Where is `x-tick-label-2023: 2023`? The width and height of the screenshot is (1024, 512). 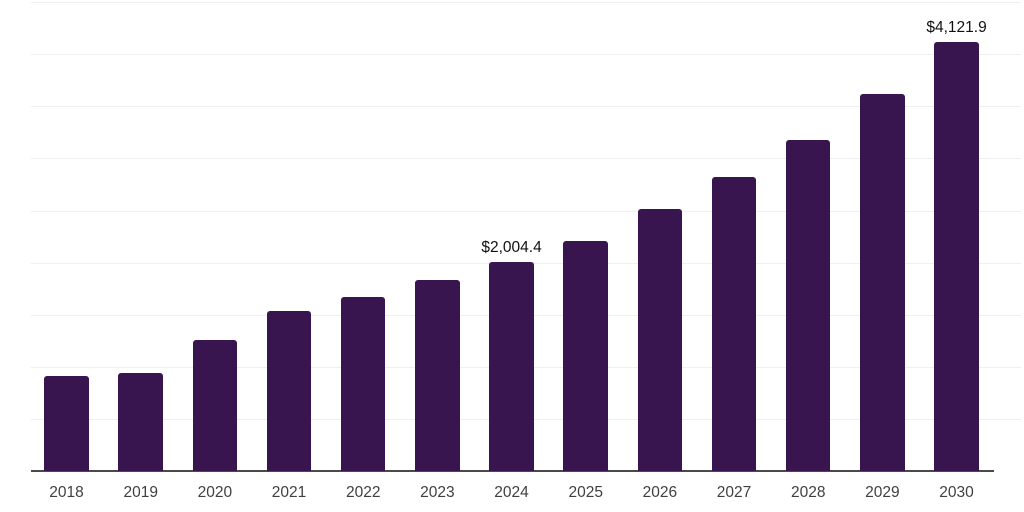
x-tick-label-2023: 2023 is located at coordinates (437, 492).